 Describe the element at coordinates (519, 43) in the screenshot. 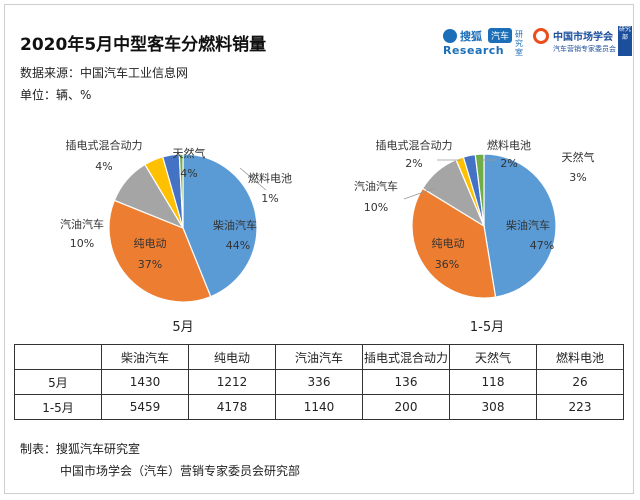

I see `sohu-logo-lab: 研究室` at that location.